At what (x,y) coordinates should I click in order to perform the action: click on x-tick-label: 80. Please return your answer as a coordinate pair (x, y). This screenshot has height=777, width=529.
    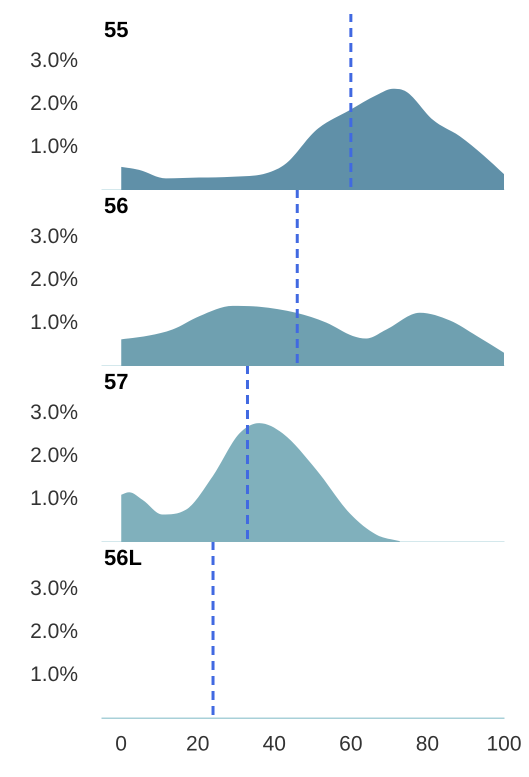
    Looking at the image, I should click on (428, 744).